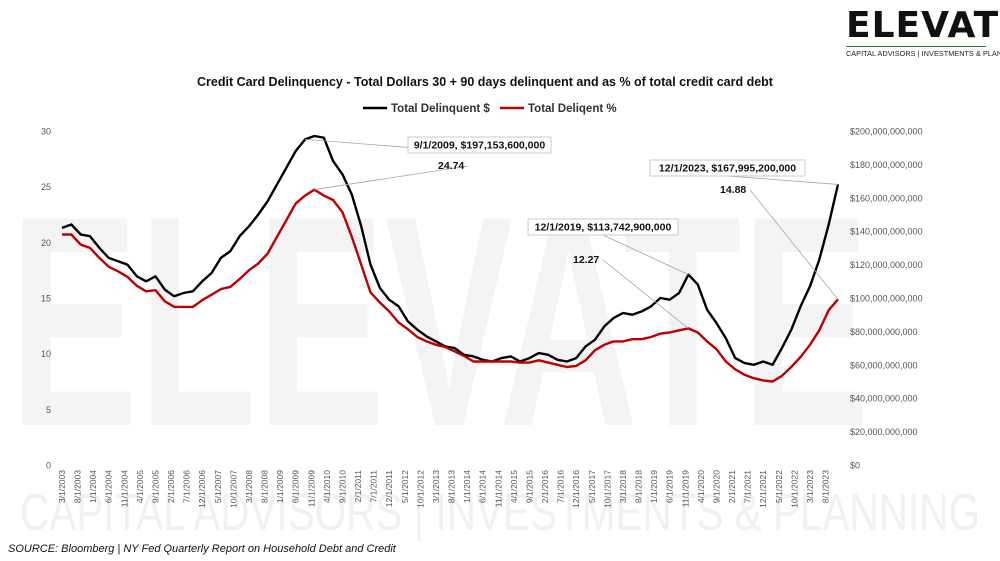  I want to click on x-axis-tick-label: 7/1/2016, so click(561, 486).